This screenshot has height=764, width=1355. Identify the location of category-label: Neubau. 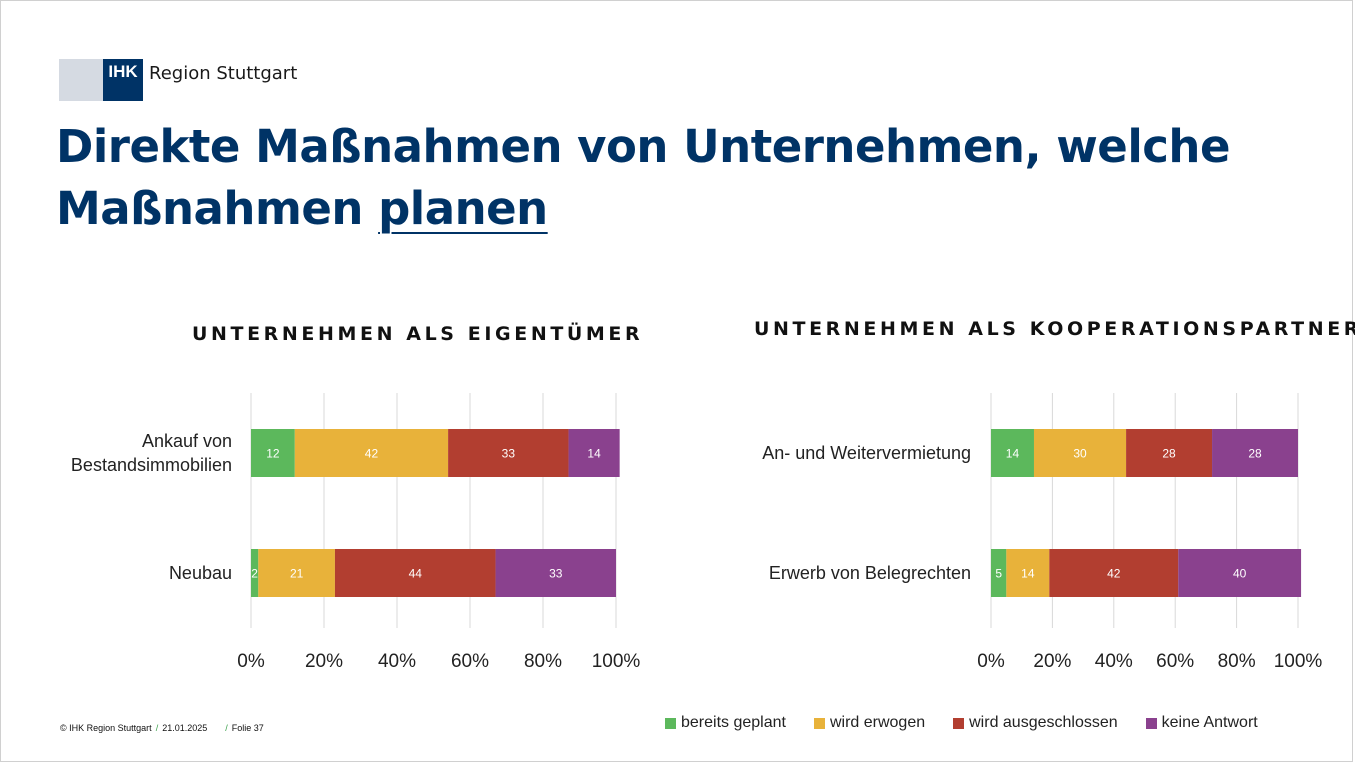
(200, 573).